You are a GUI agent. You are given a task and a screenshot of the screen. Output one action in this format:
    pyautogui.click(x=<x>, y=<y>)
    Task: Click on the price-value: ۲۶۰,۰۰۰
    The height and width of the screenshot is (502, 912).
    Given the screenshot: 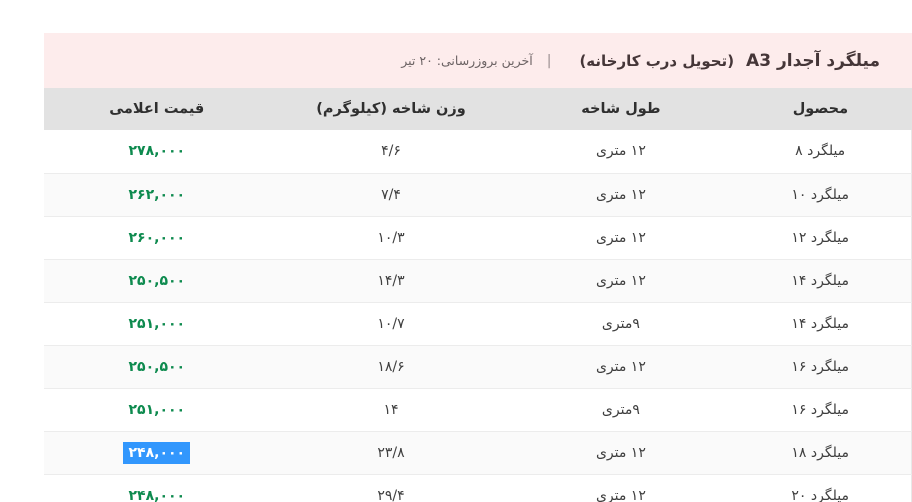 What is the action you would take?
    pyautogui.click(x=157, y=237)
    